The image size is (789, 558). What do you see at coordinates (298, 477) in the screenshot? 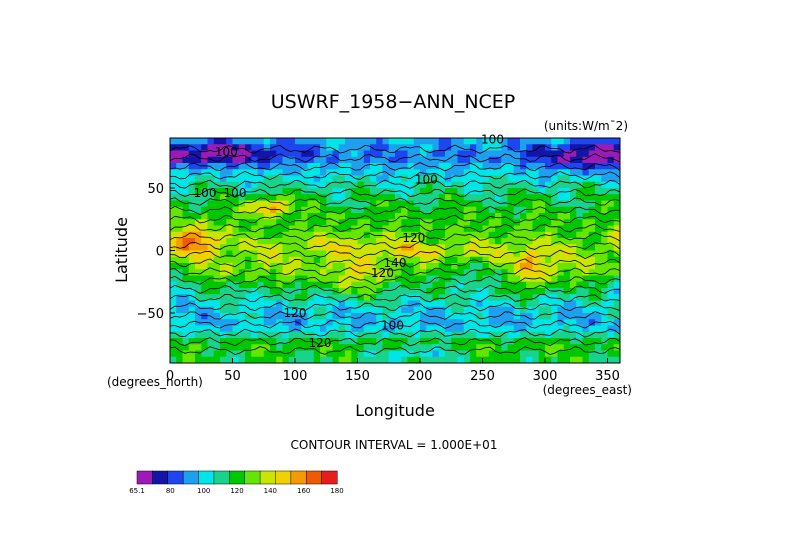
I see `colorbar-swatch` at bounding box center [298, 477].